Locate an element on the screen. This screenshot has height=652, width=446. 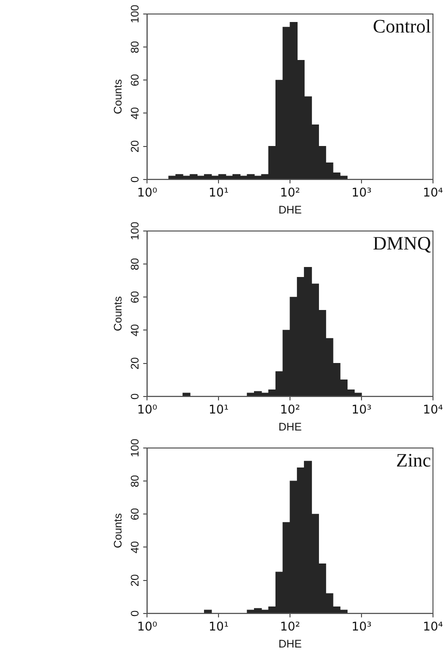
chart-title: Zinc is located at coordinates (413, 461).